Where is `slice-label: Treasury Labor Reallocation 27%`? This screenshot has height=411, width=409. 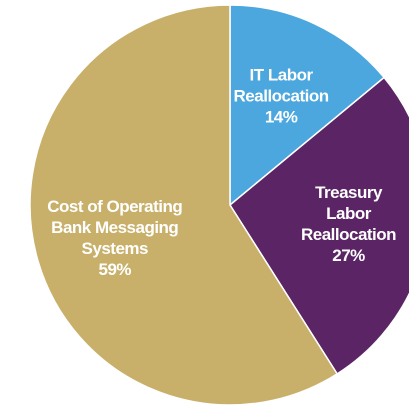
slice-label: Treasury Labor Reallocation 27% is located at coordinates (348, 224).